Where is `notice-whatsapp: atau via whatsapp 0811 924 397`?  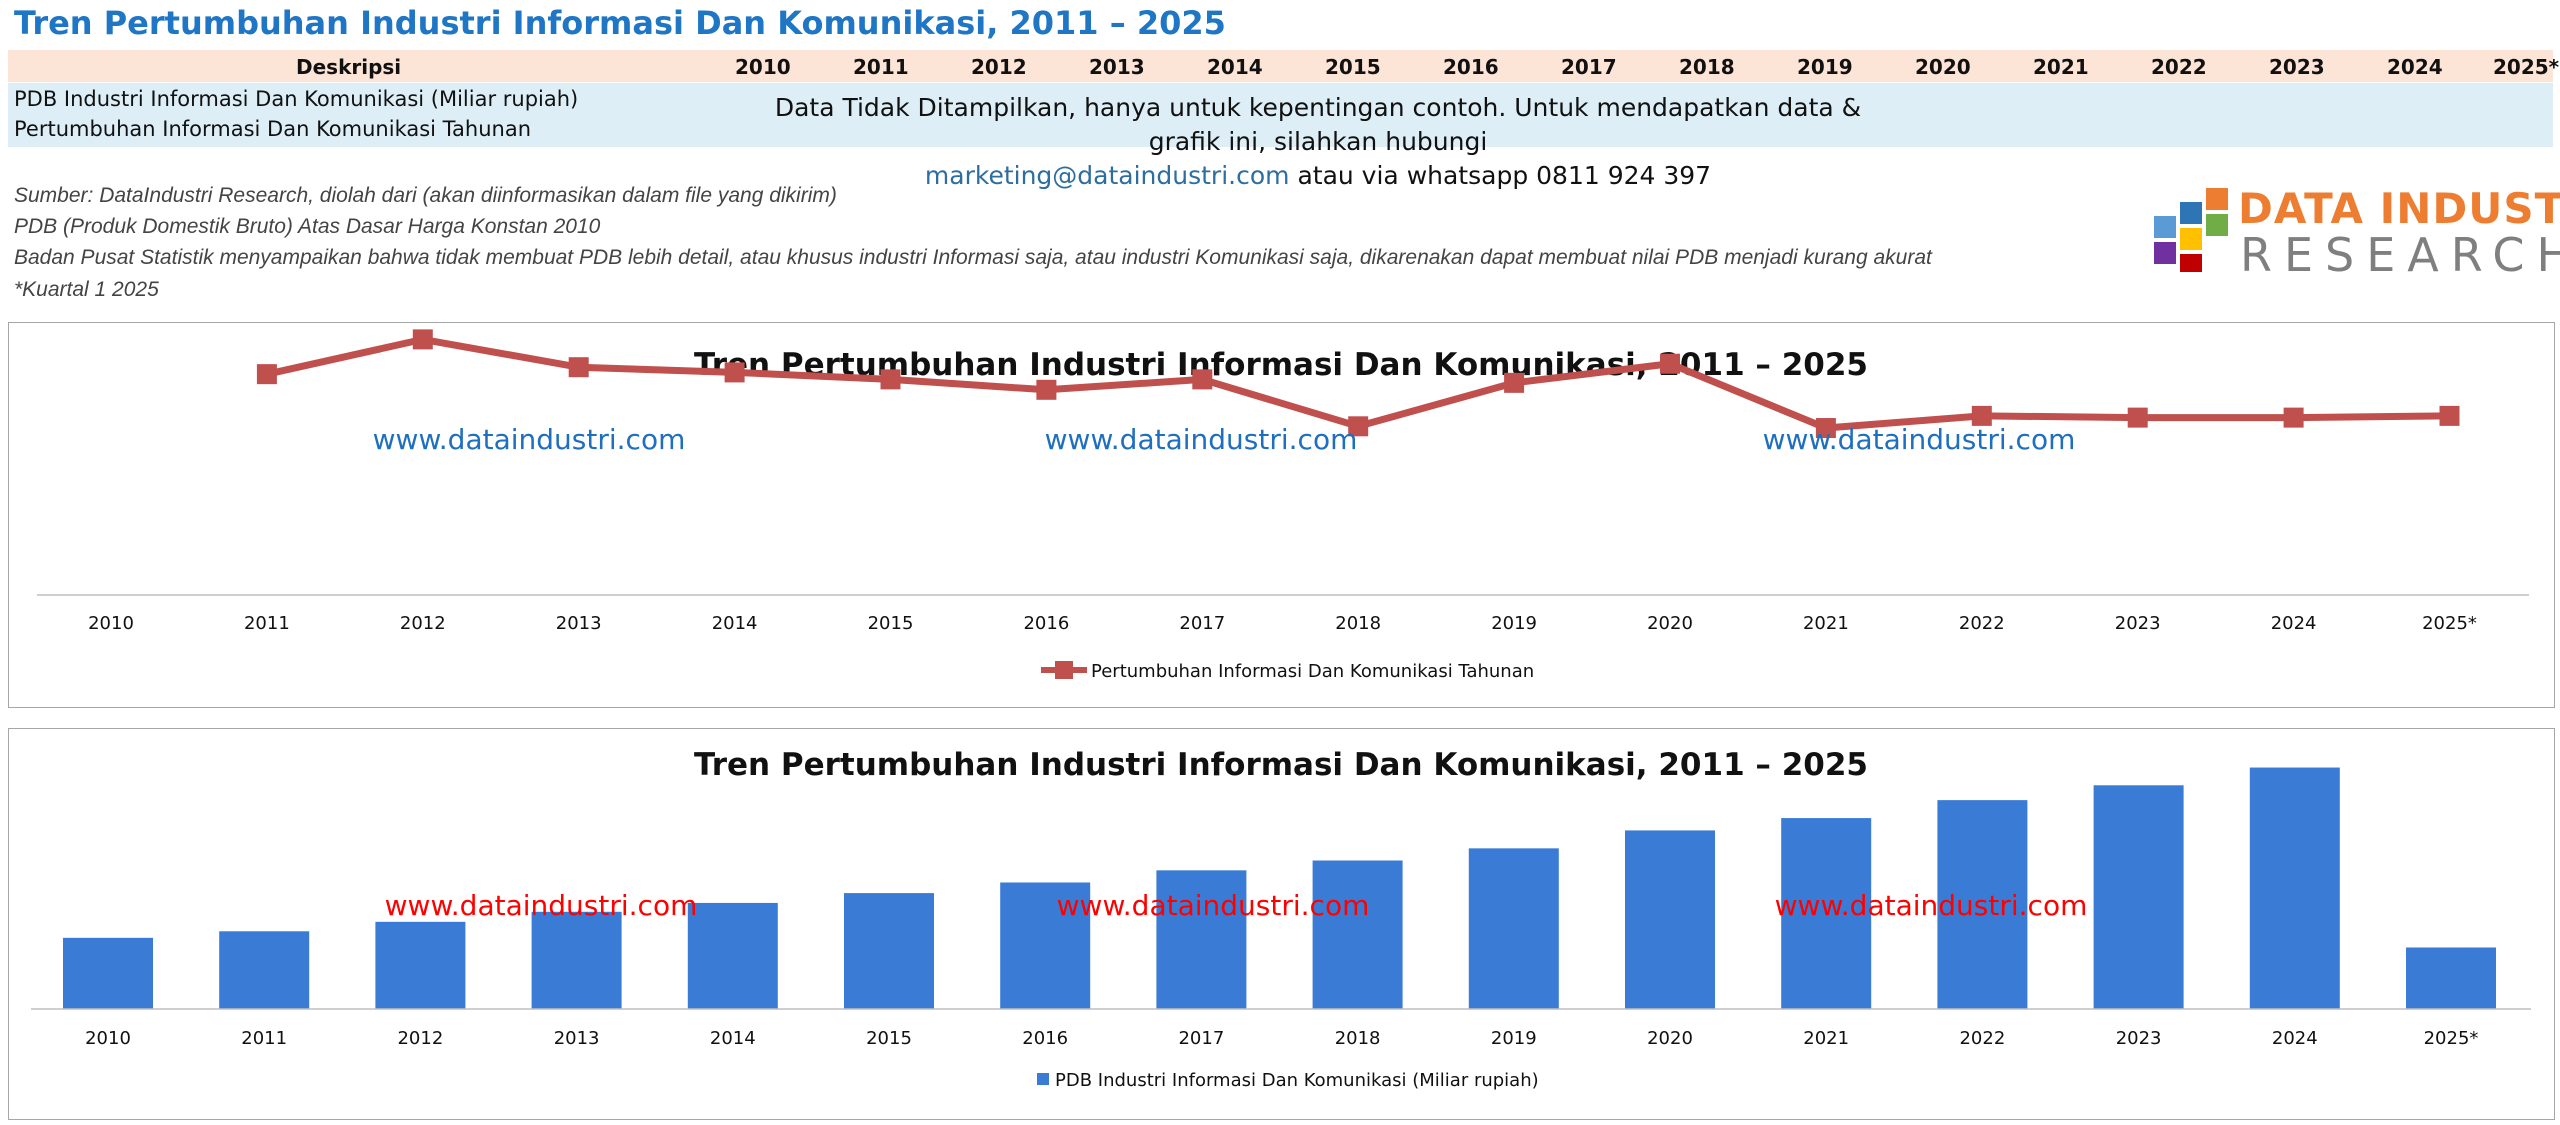
notice-whatsapp: atau via whatsapp 0811 924 397 is located at coordinates (1500, 175).